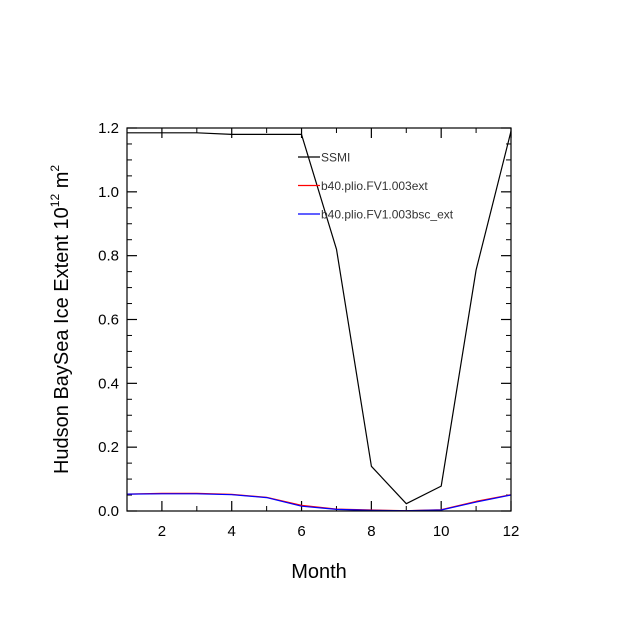 The width and height of the screenshot is (638, 639). I want to click on y-tick-label: 1.2, so click(108, 128).